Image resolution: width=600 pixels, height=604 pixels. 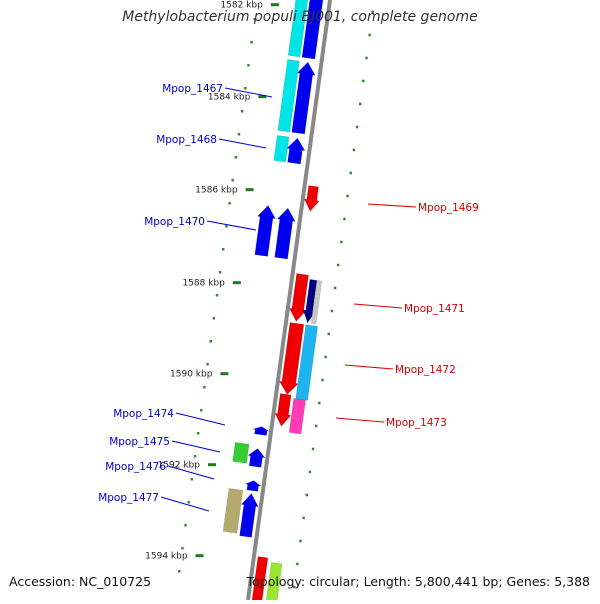 What do you see at coordinates (248, 92) in the screenshot?
I see `gene-label-mpop-1467-leader` at bounding box center [248, 92].